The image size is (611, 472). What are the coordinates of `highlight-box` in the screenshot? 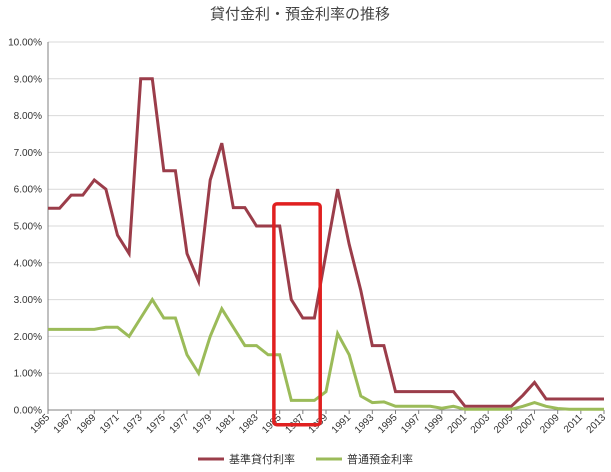 It's located at (297, 314).